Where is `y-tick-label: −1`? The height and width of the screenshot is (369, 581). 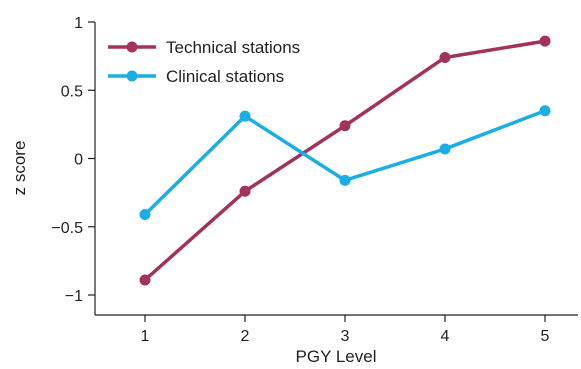
y-tick-label: −1 is located at coordinates (74, 296).